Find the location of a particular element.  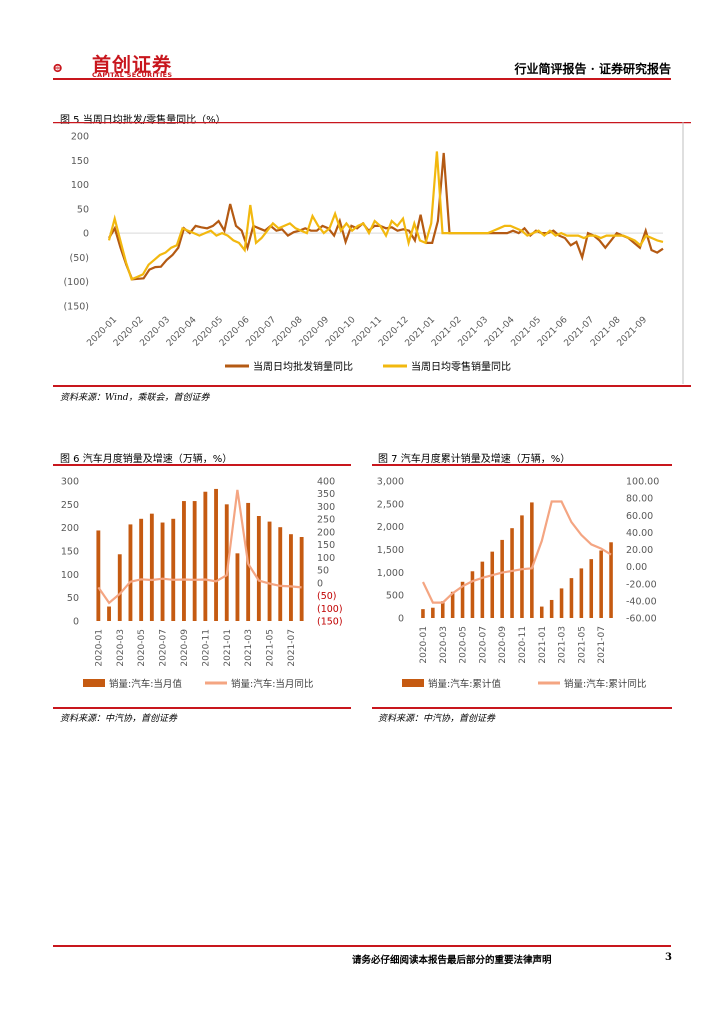

y-right-tick-label: 350 is located at coordinates (326, 494).